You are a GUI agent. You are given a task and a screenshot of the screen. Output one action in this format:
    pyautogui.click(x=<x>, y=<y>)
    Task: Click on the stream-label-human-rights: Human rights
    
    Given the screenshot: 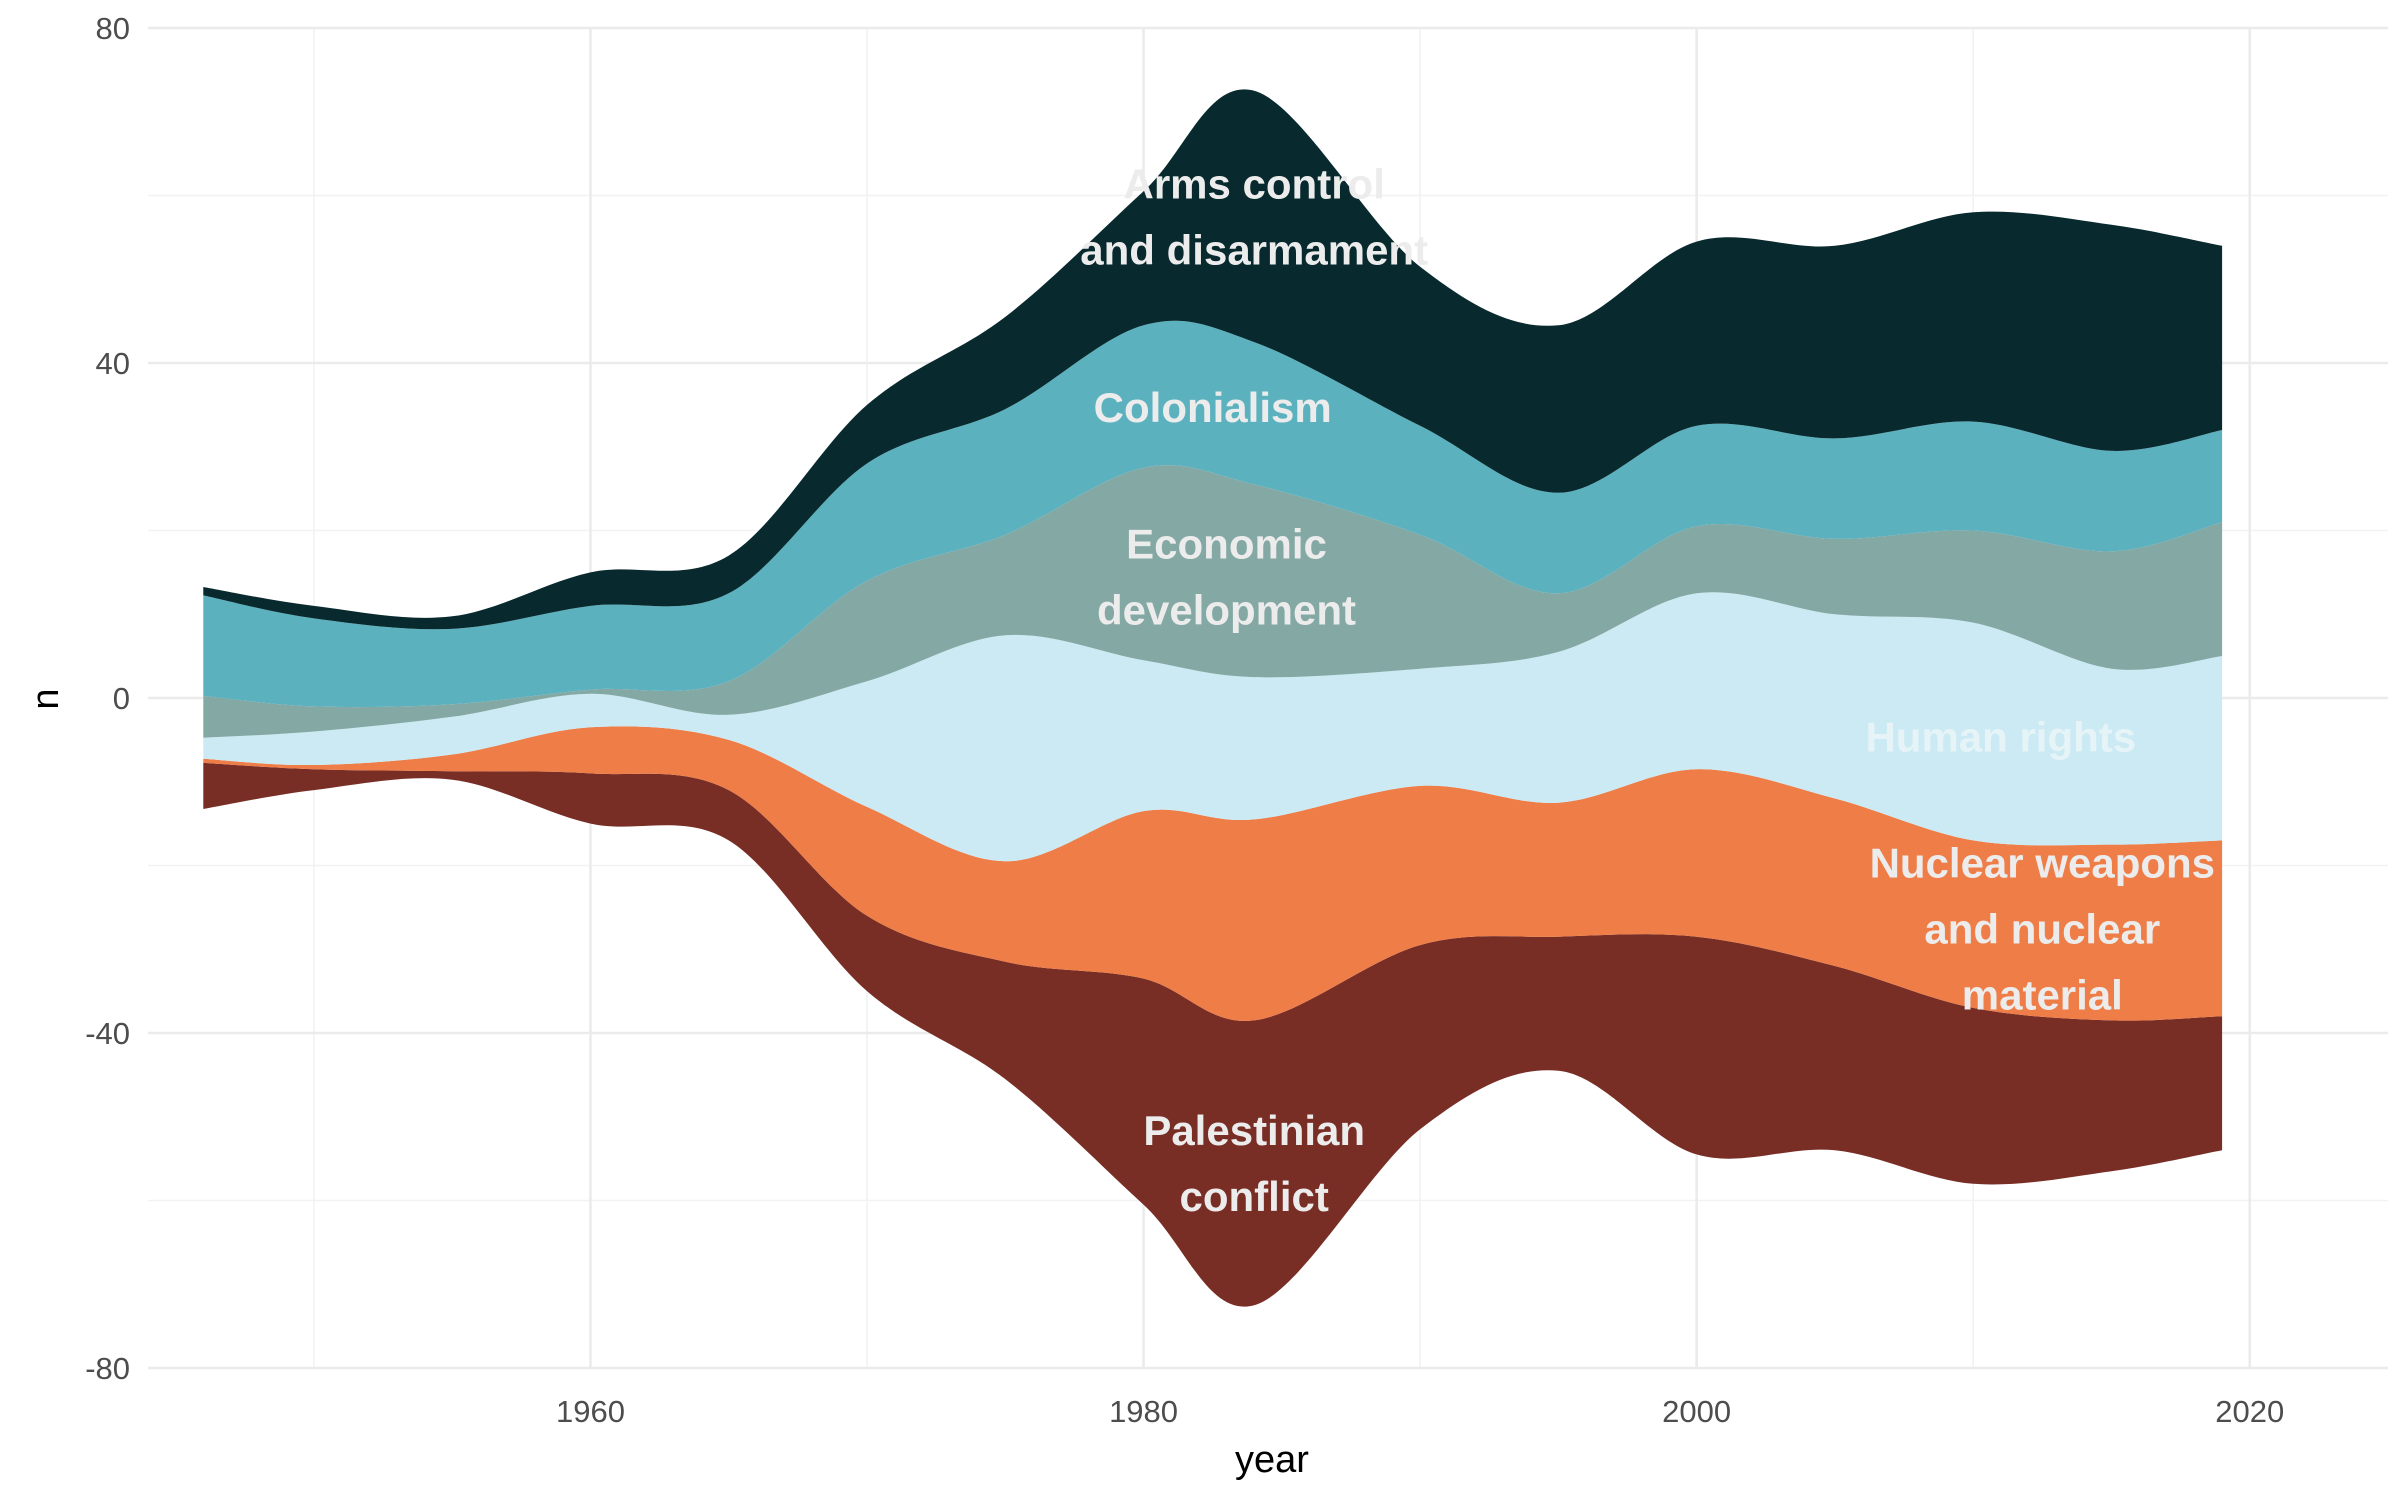 What is the action you would take?
    pyautogui.click(x=2000, y=737)
    